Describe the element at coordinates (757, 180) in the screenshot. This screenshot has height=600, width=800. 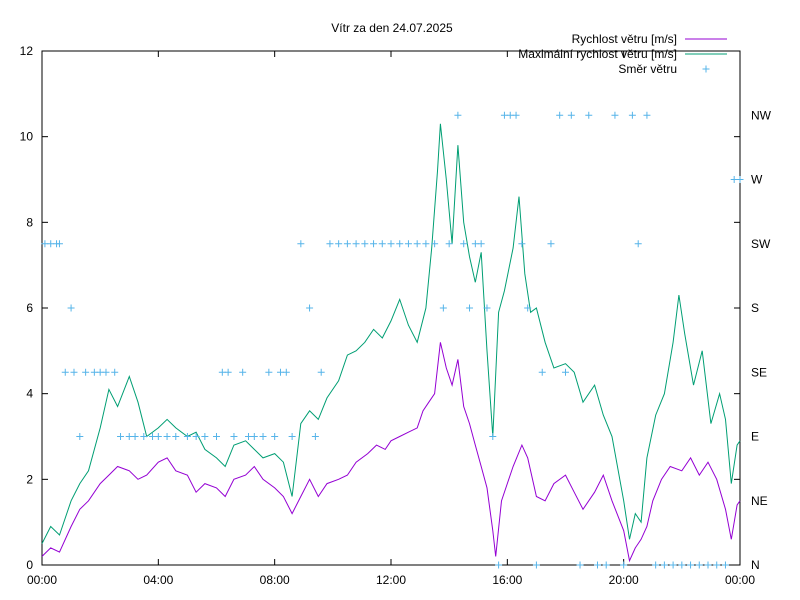
I see `y2-tick-label: W` at that location.